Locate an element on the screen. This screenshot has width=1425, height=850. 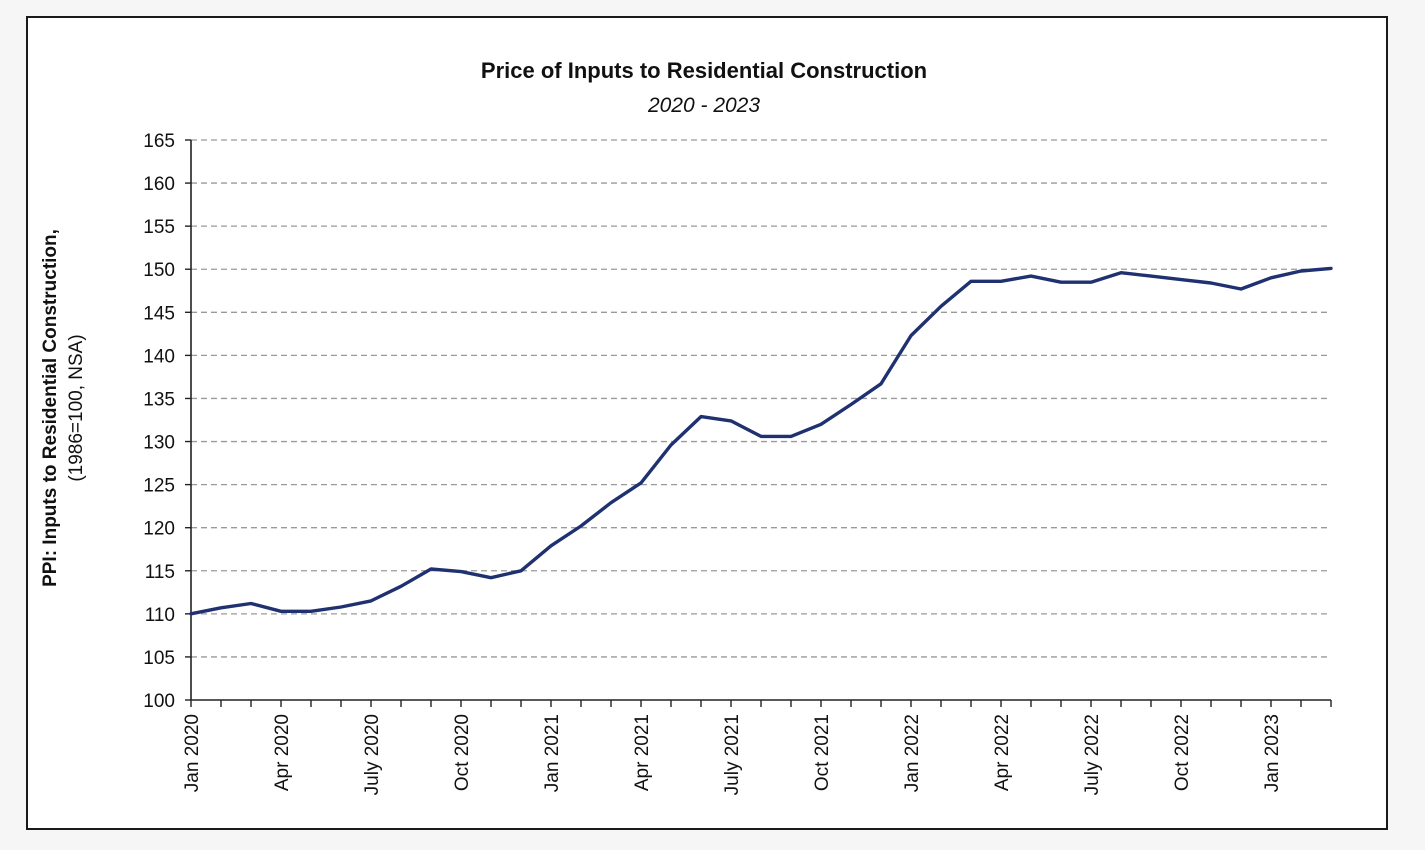
x-tick-label: Oct 2022 is located at coordinates (1182, 752).